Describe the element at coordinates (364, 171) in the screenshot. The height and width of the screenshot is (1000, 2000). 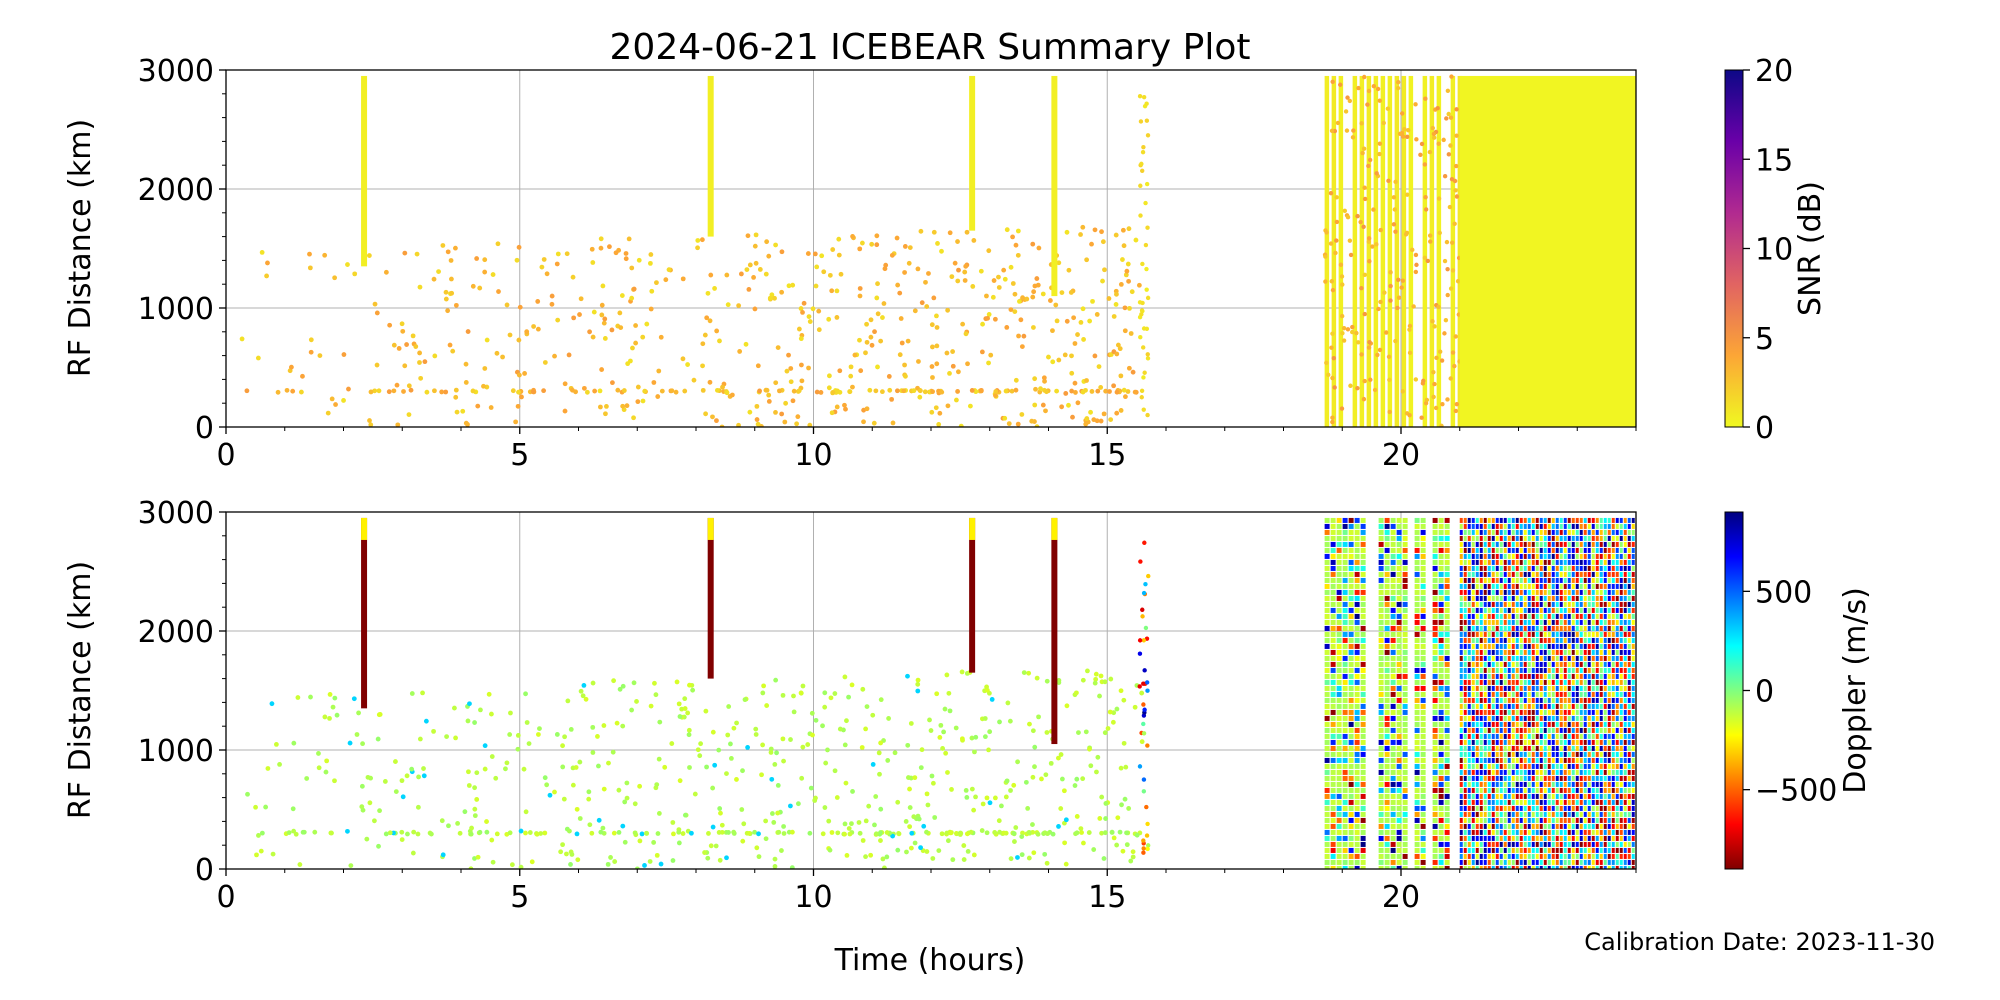
I see `echo-streak` at that location.